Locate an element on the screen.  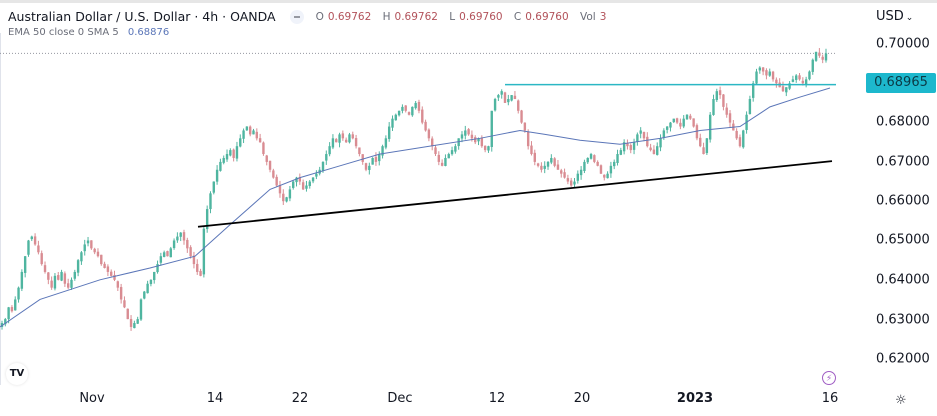
lightning-icon: ⚡ is located at coordinates (829, 378).